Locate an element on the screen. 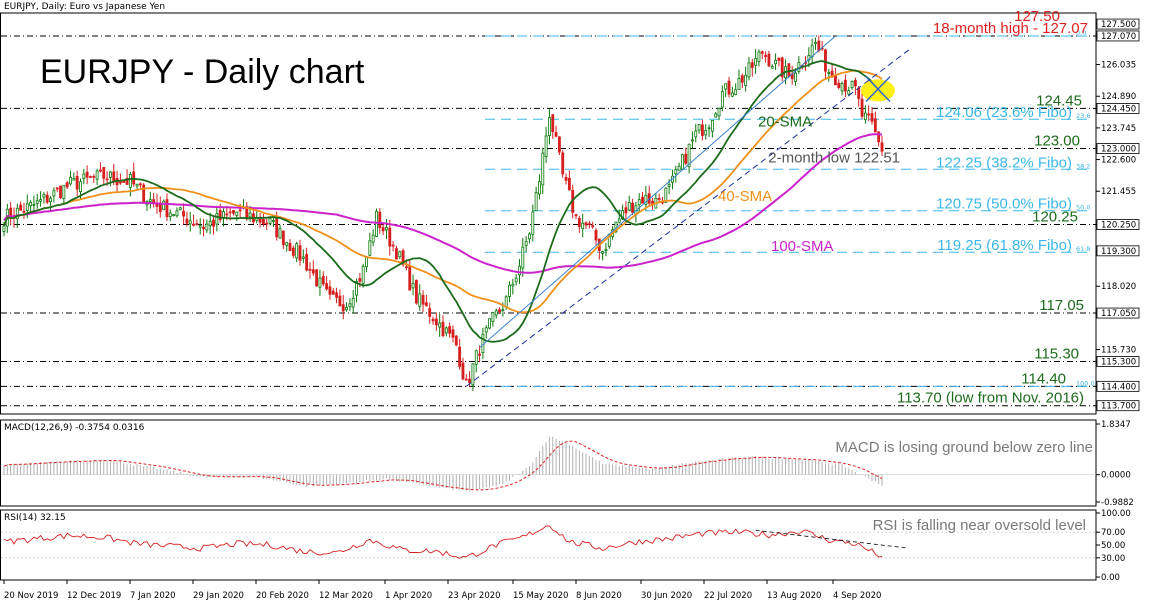  price-tick-label: 119.300 is located at coordinates (1118, 252).